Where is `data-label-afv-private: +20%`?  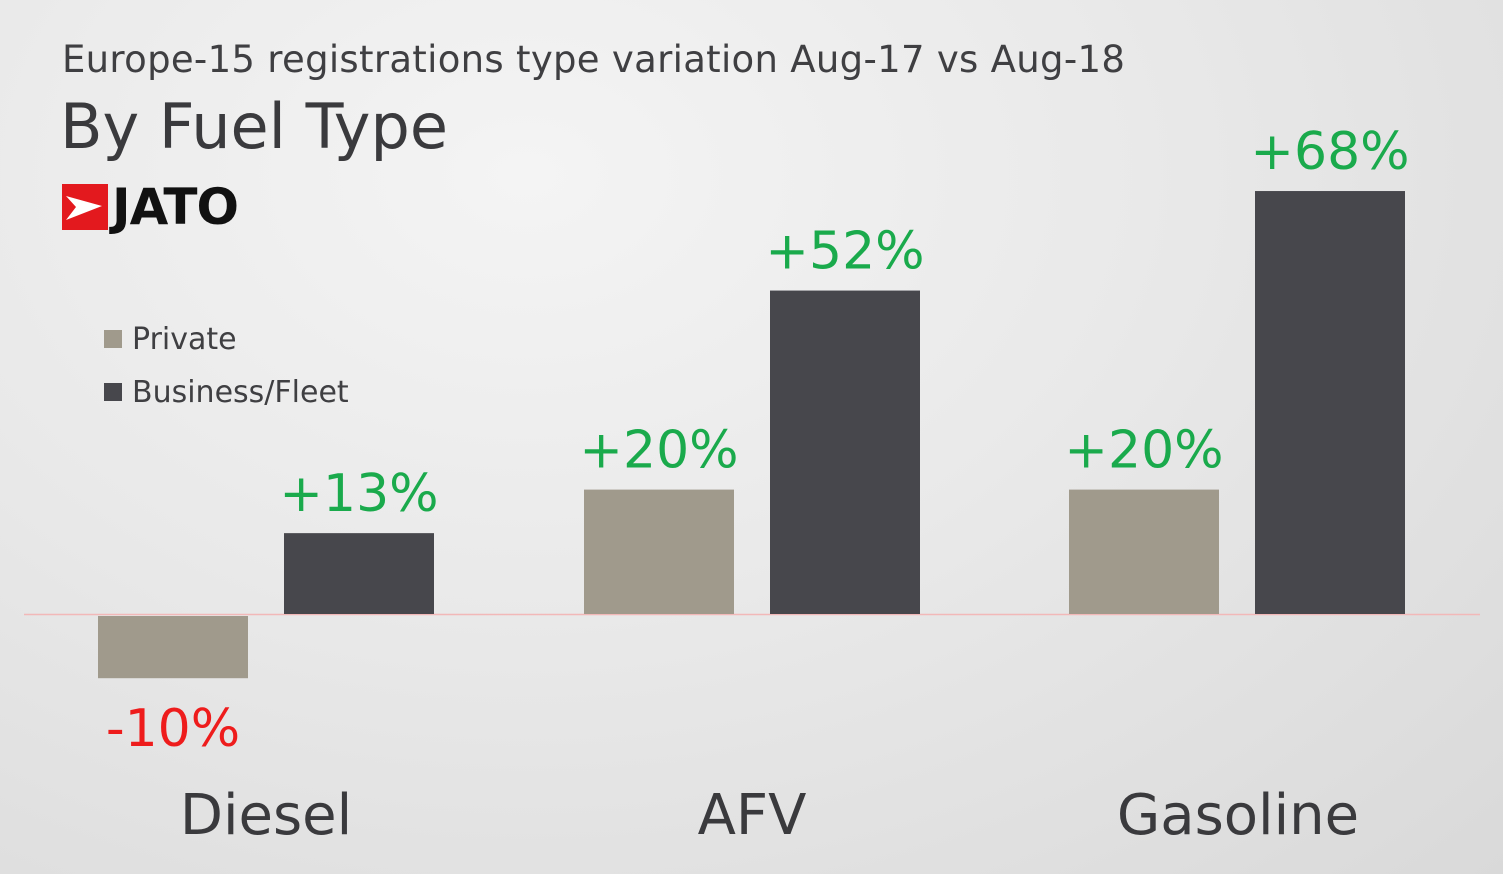 data-label-afv-private: +20% is located at coordinates (658, 451).